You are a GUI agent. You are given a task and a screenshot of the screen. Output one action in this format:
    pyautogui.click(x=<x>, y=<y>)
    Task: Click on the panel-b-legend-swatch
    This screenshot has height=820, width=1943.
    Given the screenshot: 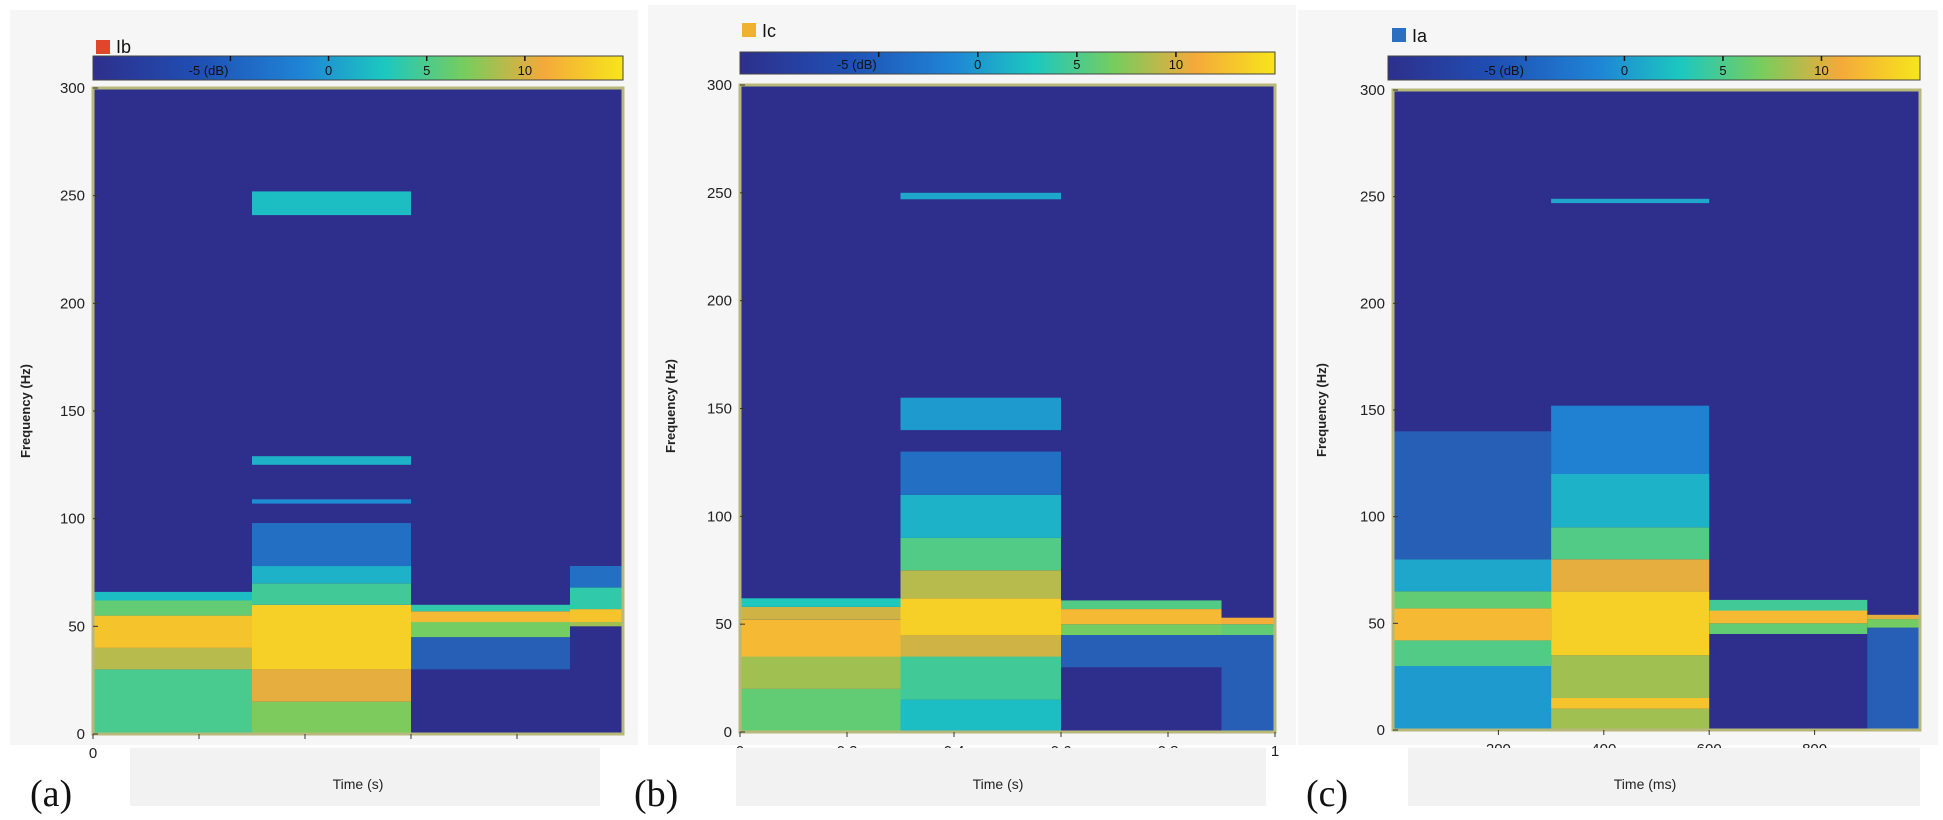 What is the action you would take?
    pyautogui.click(x=749, y=30)
    